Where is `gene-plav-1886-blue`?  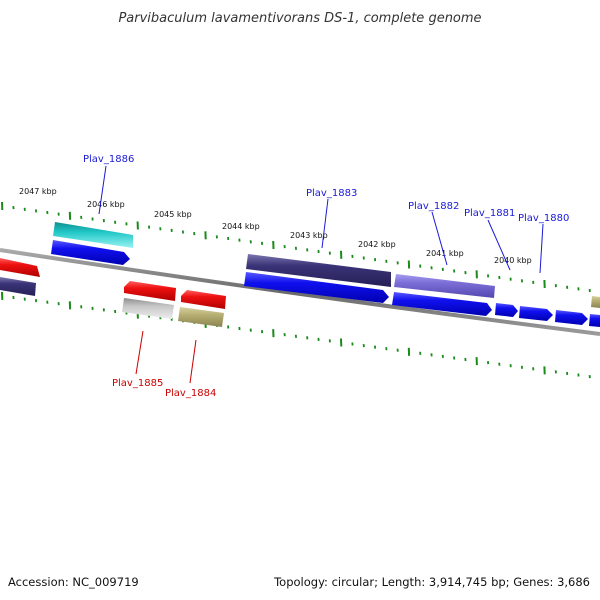 gene-plav-1886-blue is located at coordinates (90, 252).